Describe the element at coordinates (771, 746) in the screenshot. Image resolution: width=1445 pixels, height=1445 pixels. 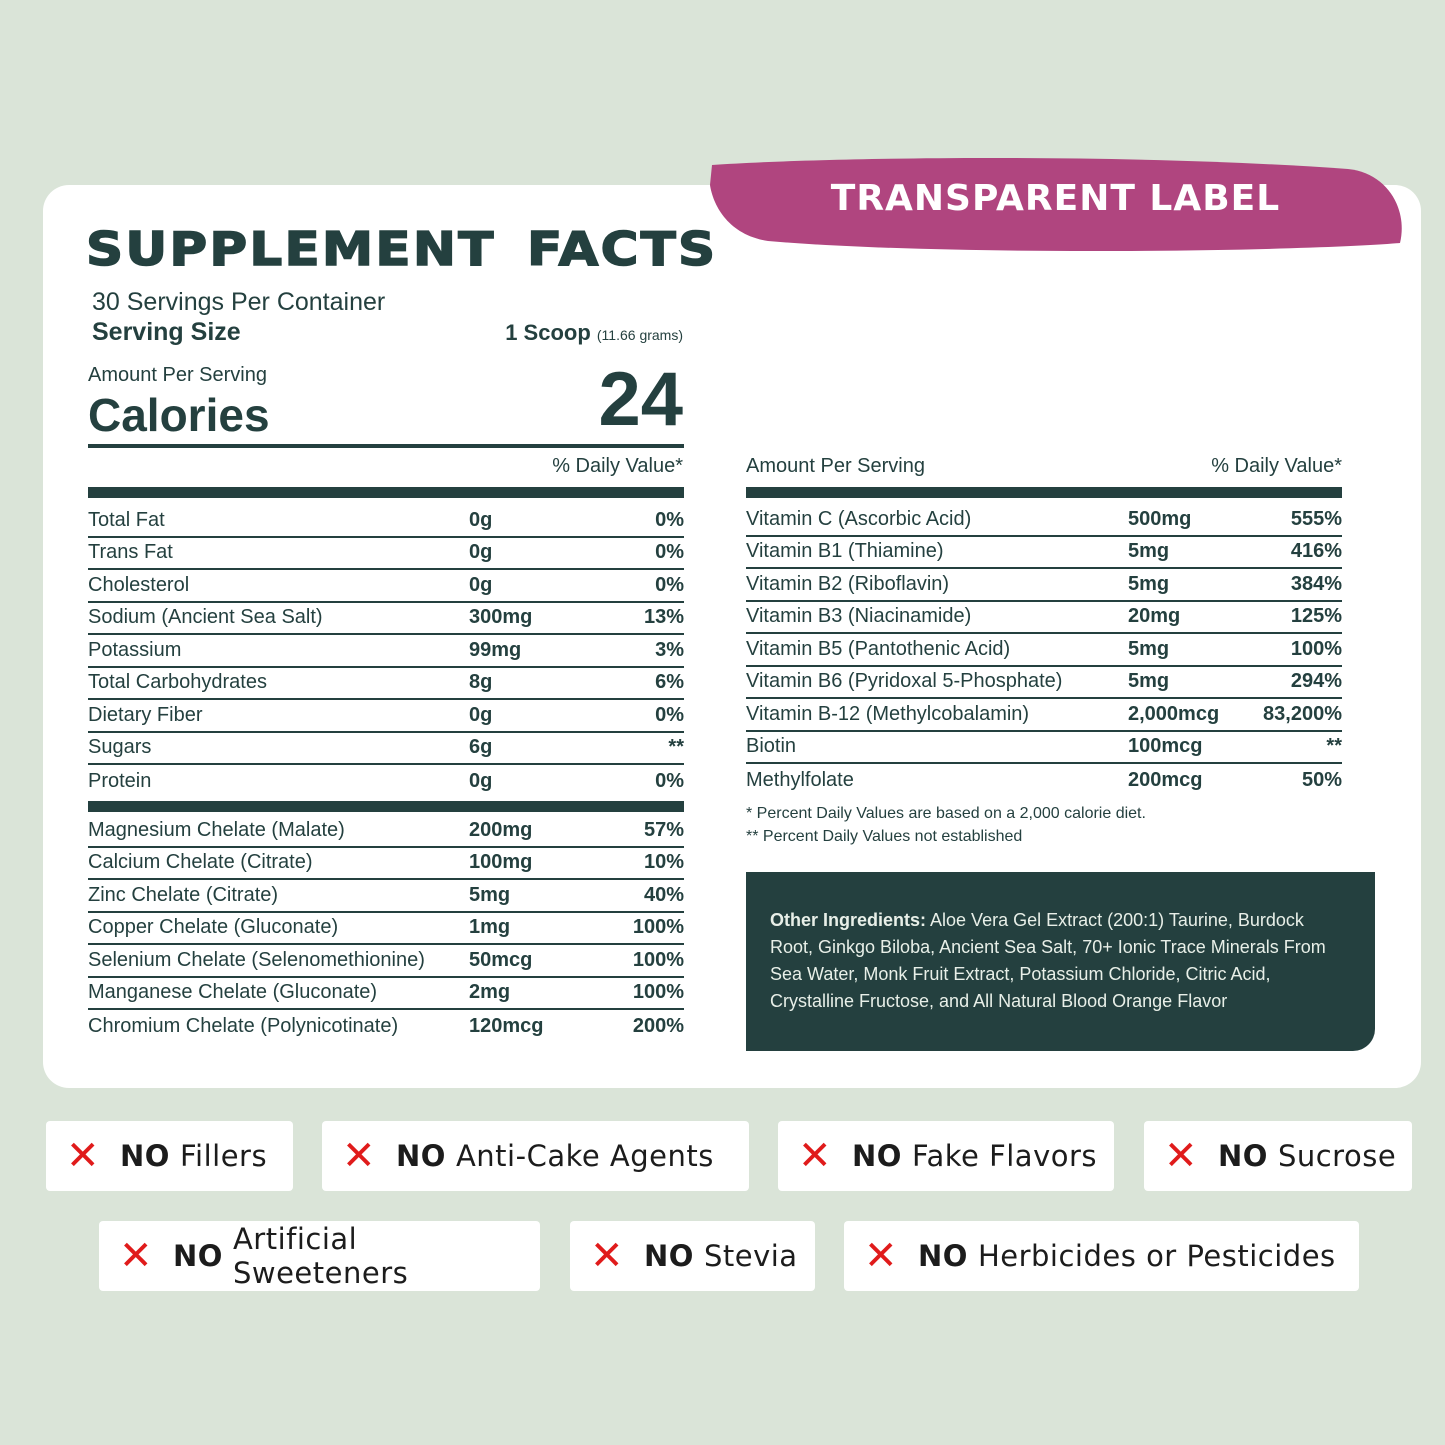
I see `nutrient-name: Biotin` at that location.